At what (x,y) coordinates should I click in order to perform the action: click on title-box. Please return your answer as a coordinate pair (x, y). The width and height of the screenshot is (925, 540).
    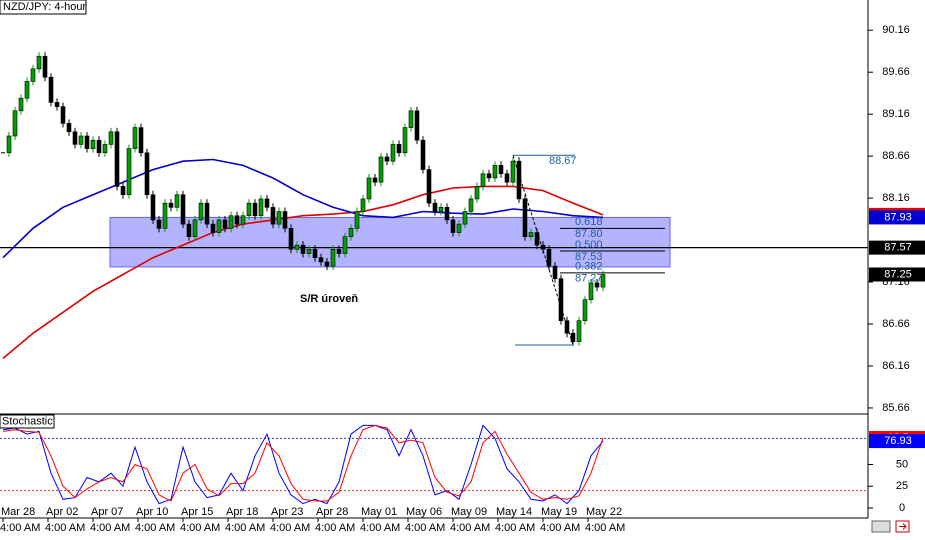
    Looking at the image, I should click on (43, 7).